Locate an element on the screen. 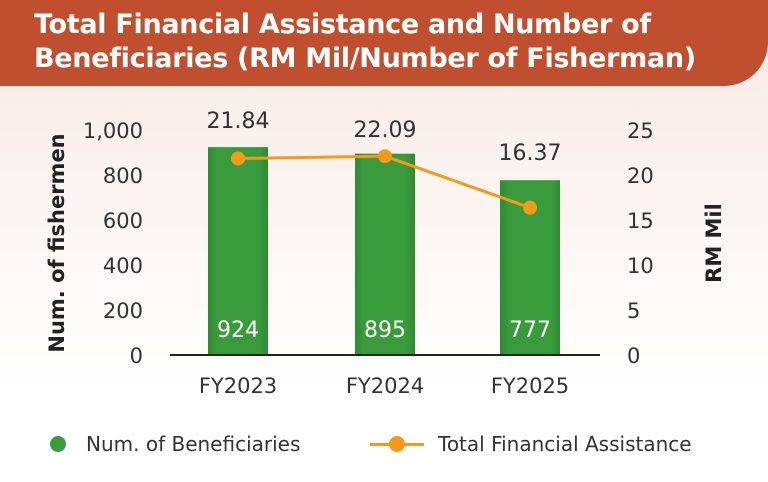 This screenshot has width=768, height=482. line-value-label-fy2023: 21.84 is located at coordinates (238, 121).